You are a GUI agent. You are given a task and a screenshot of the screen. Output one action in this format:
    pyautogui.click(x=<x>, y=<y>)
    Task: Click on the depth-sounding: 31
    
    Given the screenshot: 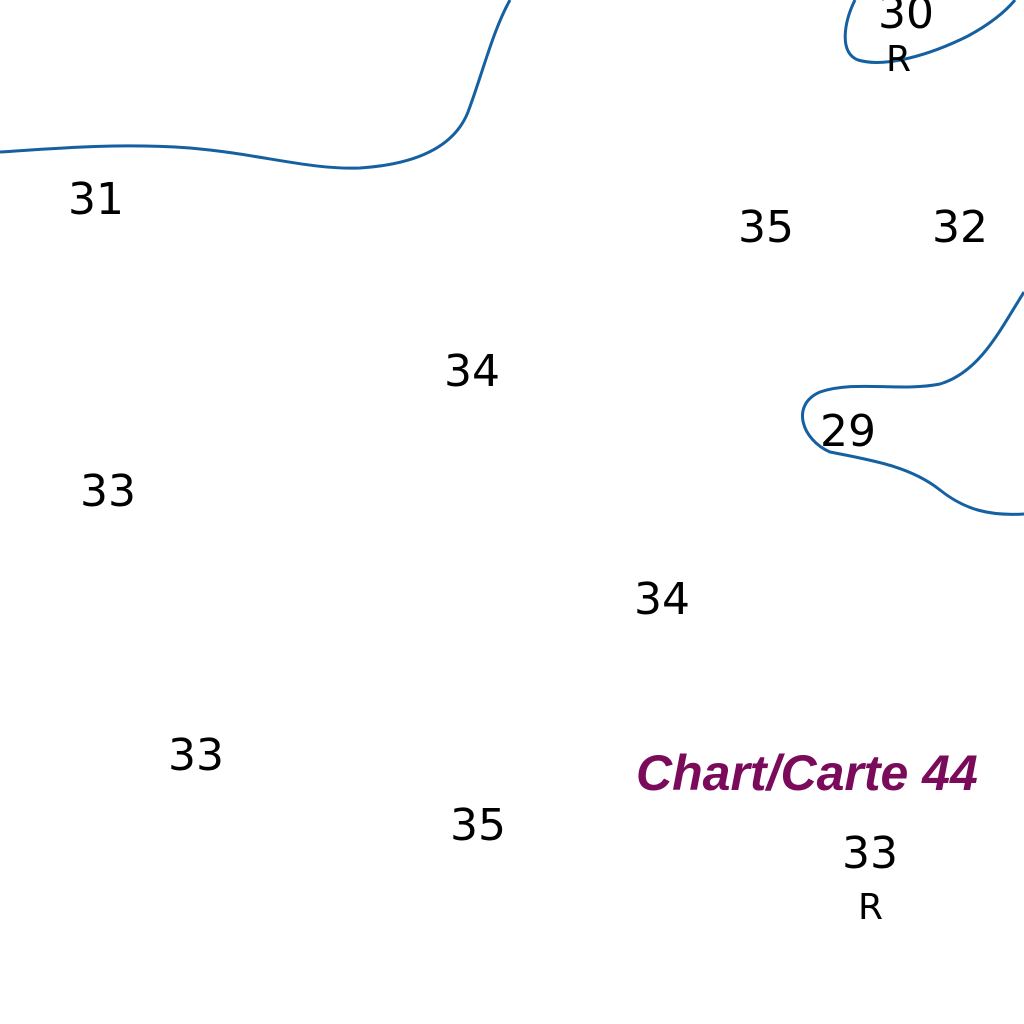 What is the action you would take?
    pyautogui.click(x=96, y=199)
    